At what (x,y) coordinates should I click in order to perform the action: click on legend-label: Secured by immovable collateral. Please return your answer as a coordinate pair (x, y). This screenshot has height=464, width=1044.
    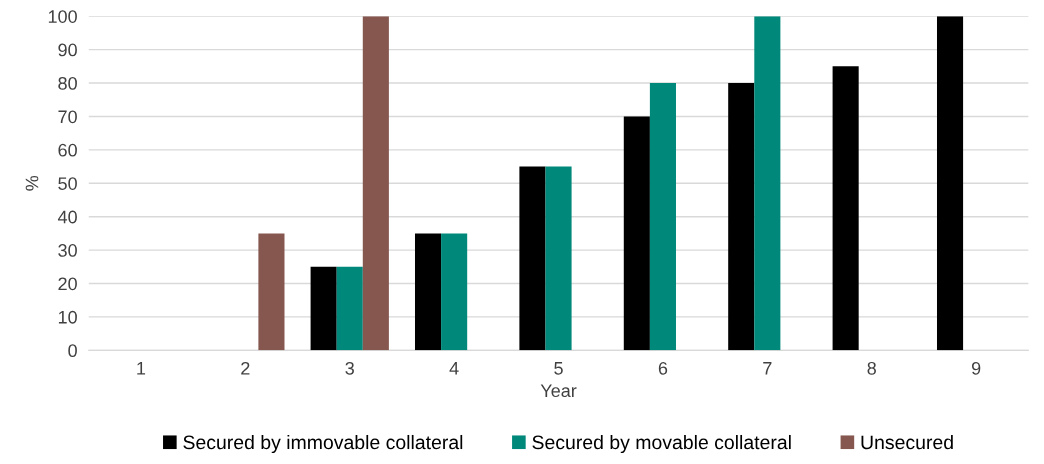
    Looking at the image, I should click on (323, 444).